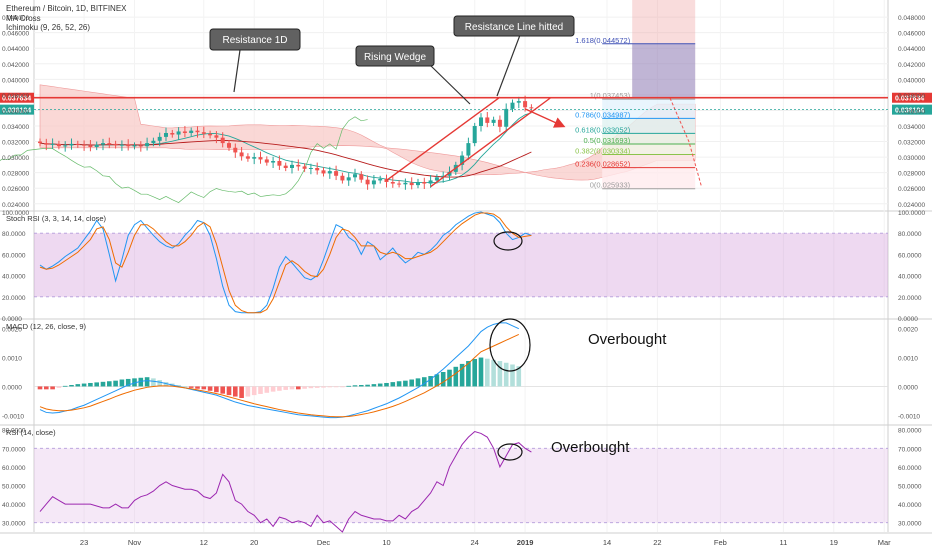 This screenshot has height=550, width=932. I want to click on indicator-ma-cross: MA Cross, so click(23, 18).